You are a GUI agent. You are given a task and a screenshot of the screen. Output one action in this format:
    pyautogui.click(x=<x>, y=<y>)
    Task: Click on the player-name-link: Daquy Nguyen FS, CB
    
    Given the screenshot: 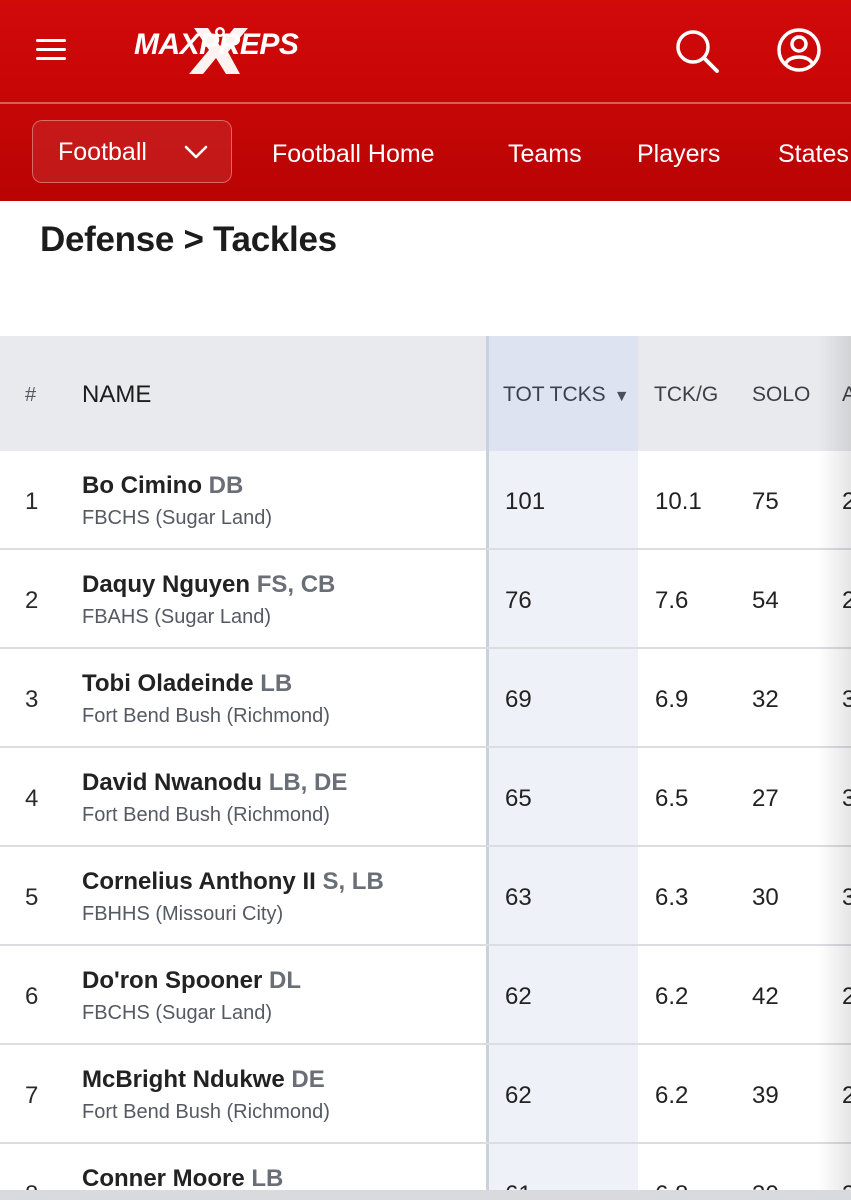 What is the action you would take?
    pyautogui.click(x=208, y=585)
    